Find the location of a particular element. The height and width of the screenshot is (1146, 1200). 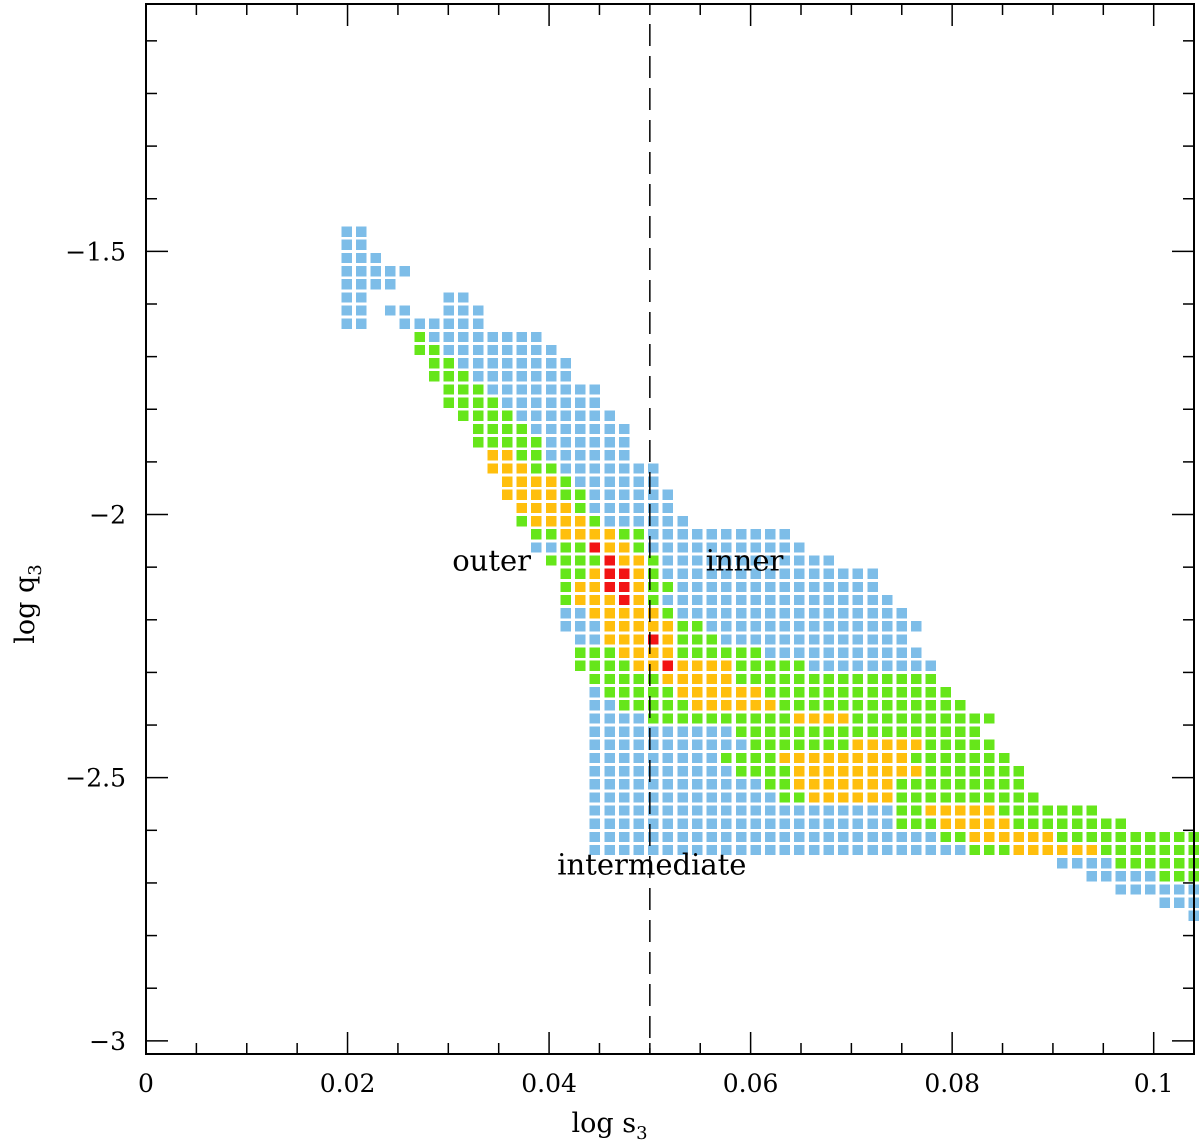

y-tick-label: −3 is located at coordinates (107, 1041).